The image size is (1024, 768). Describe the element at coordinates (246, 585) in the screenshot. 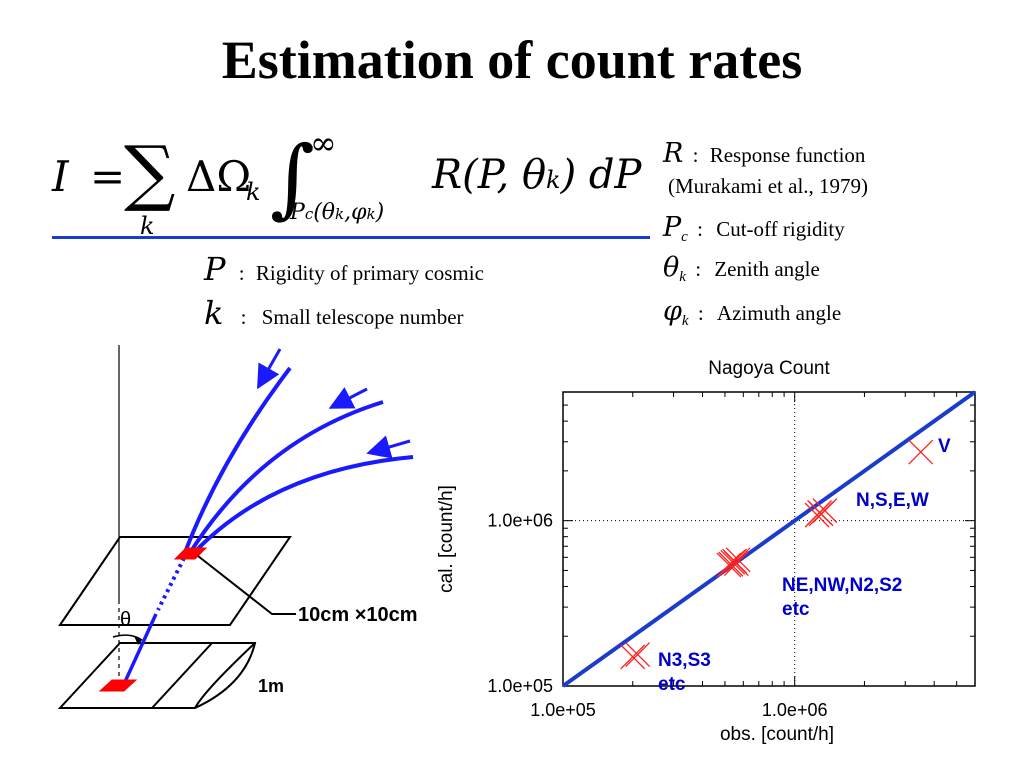

I see `size-leader-line` at that location.